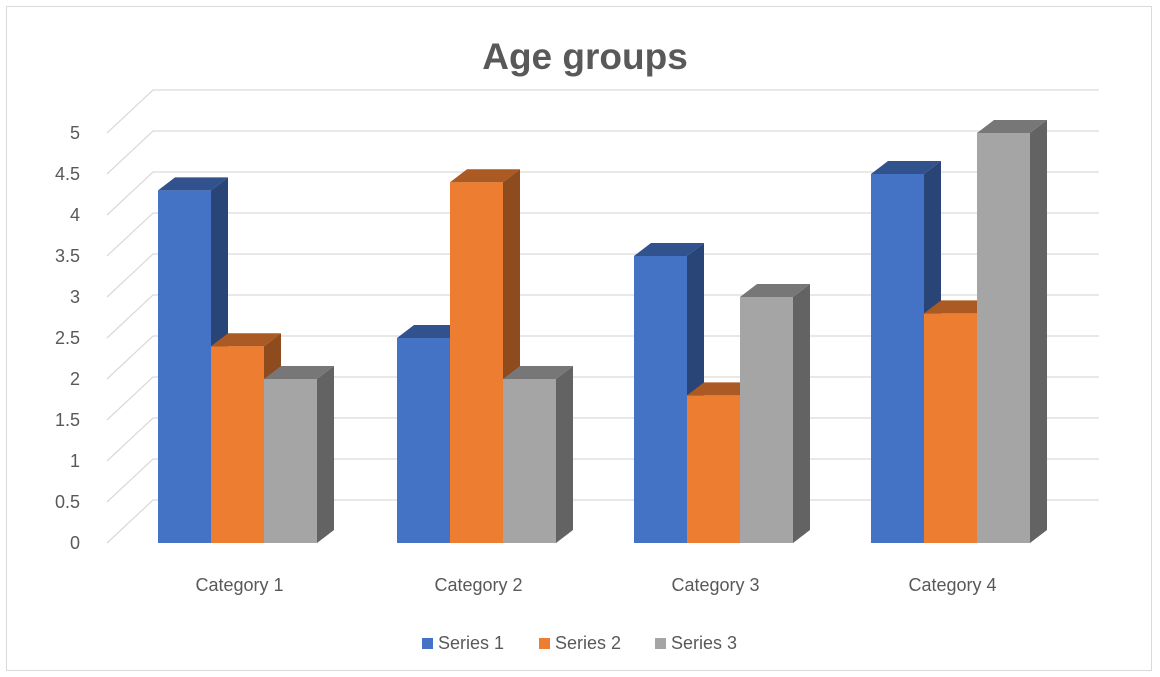 This screenshot has width=1160, height=677. I want to click on y-tick-label: 3, so click(75, 297).